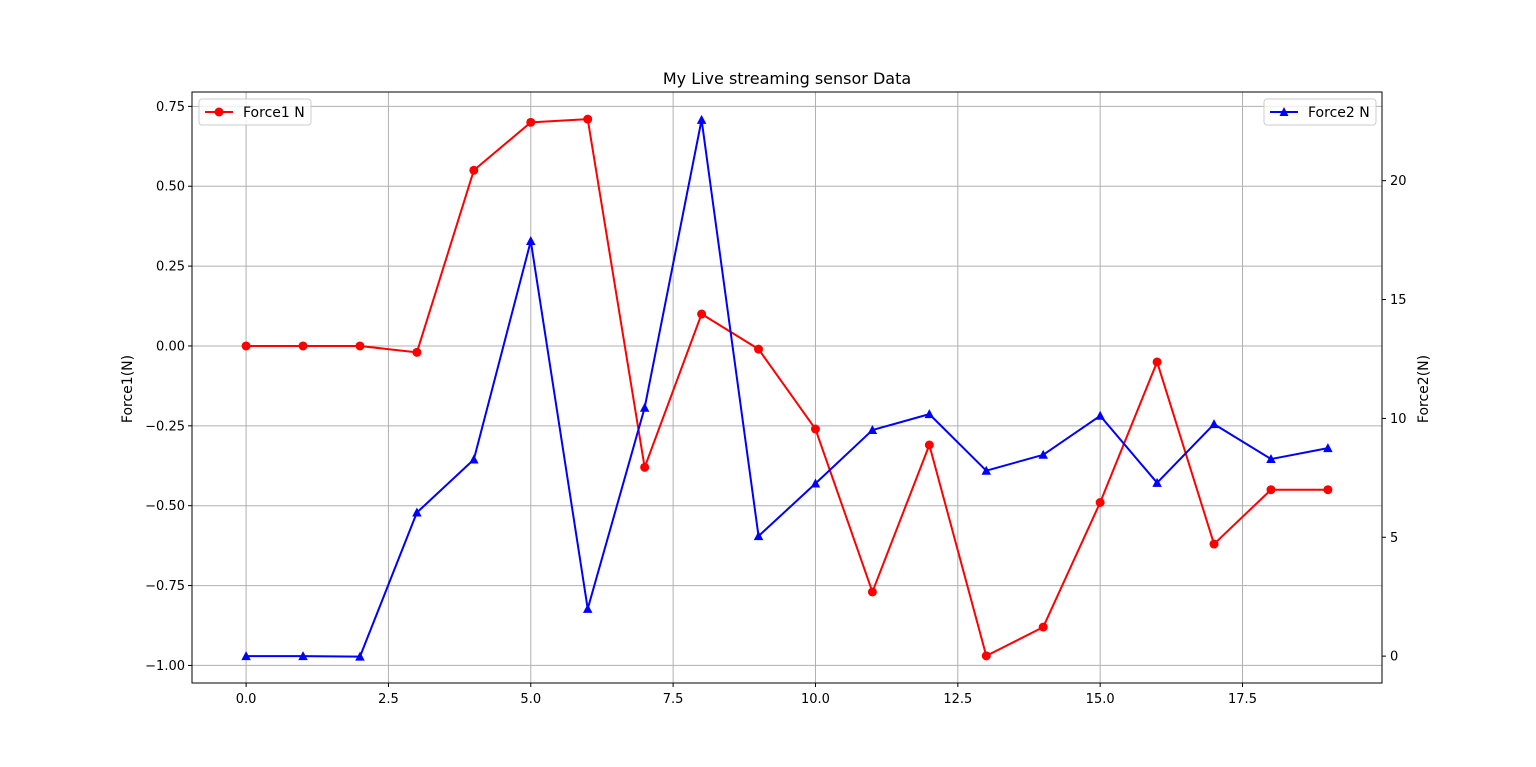 This screenshot has height=767, width=1536. What do you see at coordinates (530, 699) in the screenshot?
I see `x-tick-label: 5.0` at bounding box center [530, 699].